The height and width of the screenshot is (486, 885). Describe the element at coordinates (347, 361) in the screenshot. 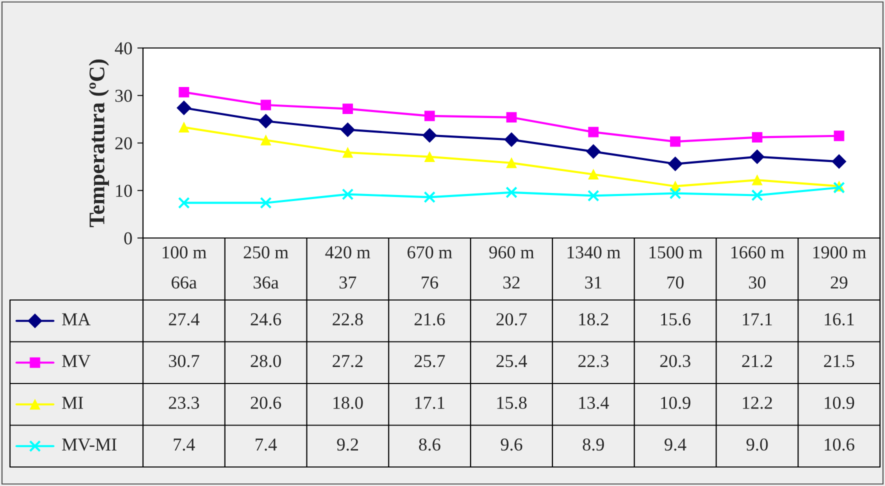

I see `data-label: 27.2` at that location.